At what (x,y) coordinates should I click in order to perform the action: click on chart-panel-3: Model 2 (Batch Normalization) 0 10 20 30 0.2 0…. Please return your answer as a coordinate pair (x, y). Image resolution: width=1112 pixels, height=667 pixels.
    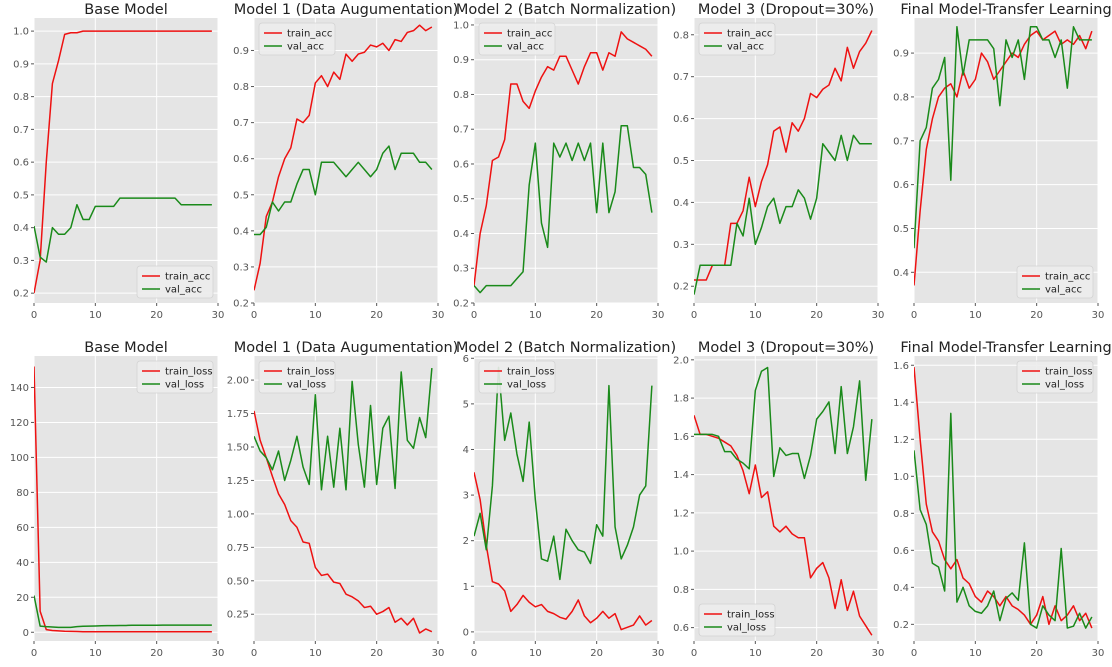
    Looking at the image, I should click on (564, 161).